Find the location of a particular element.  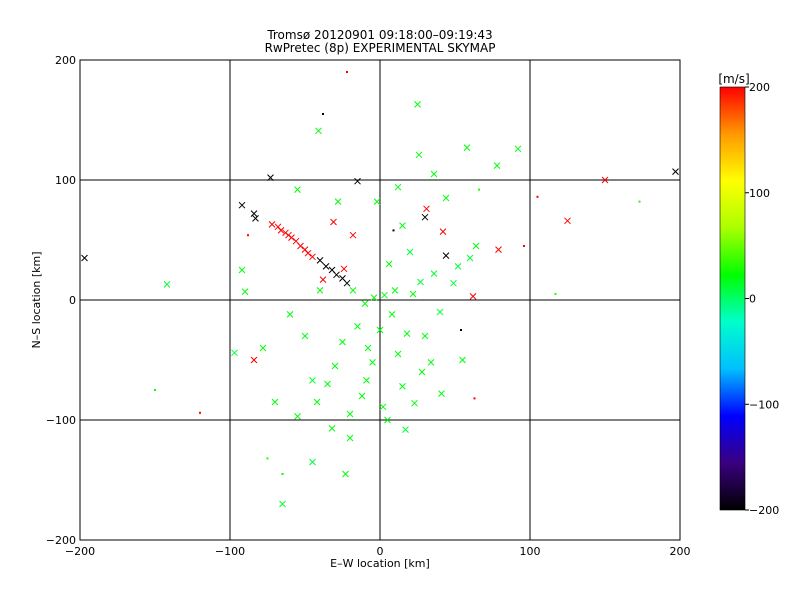

colorbar-label: [m/s] is located at coordinates (733, 79).